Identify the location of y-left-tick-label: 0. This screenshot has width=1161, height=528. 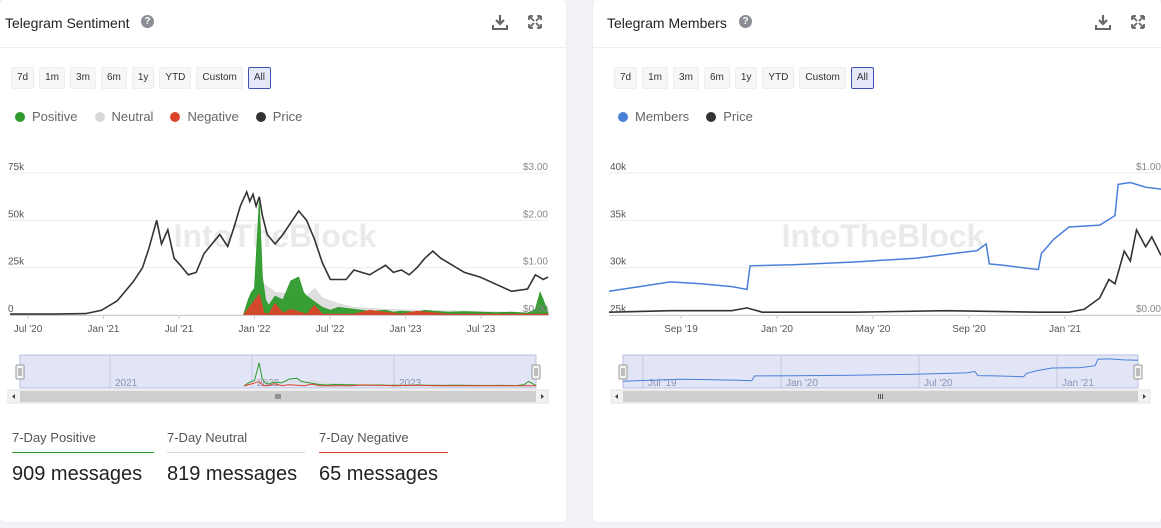
(11, 309).